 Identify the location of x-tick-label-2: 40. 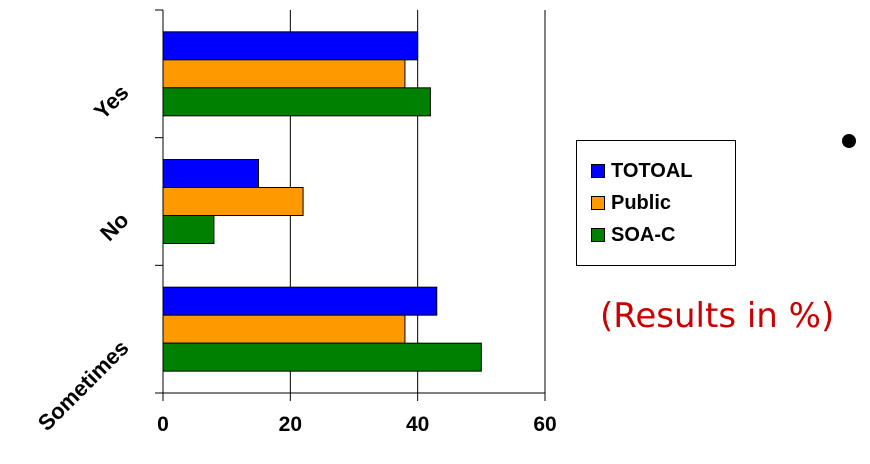
(417, 424).